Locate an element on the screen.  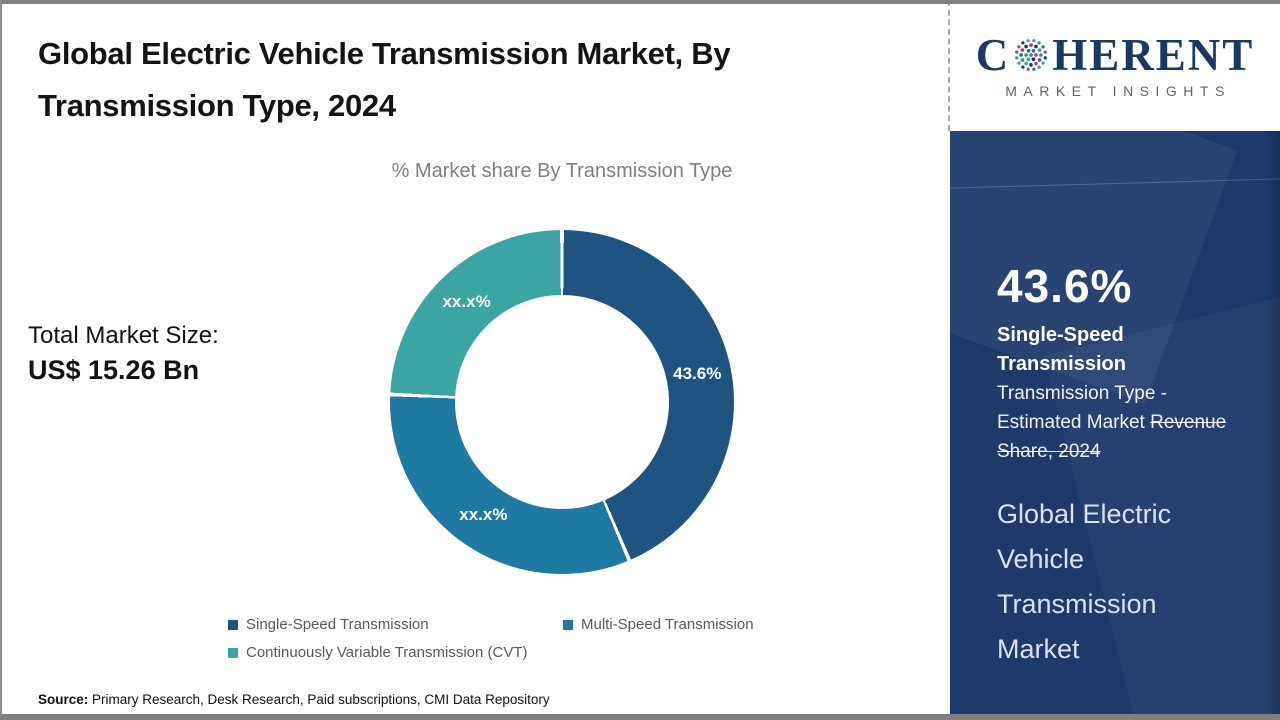
donut-chart: 43.6% xx.x% xx.x% is located at coordinates (562, 402).